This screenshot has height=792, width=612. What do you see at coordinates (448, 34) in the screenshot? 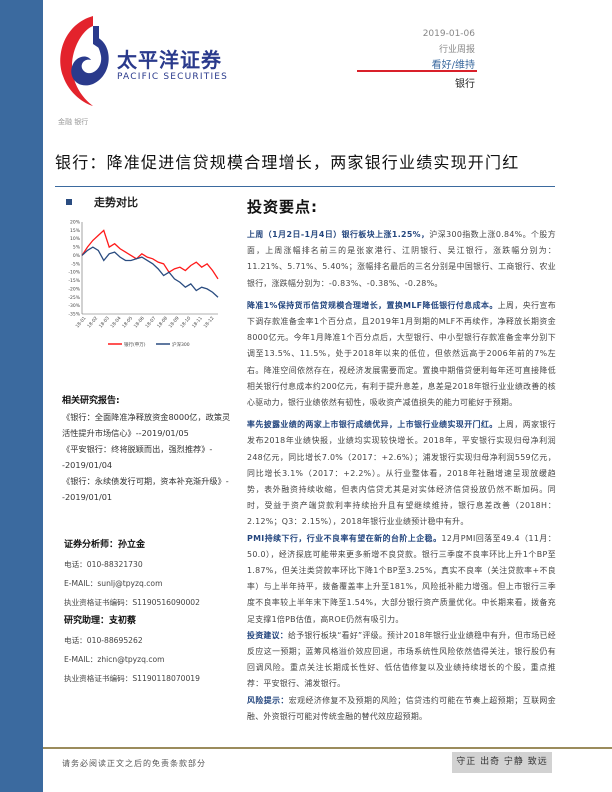
I see `report-date: 2019-01-06` at bounding box center [448, 34].